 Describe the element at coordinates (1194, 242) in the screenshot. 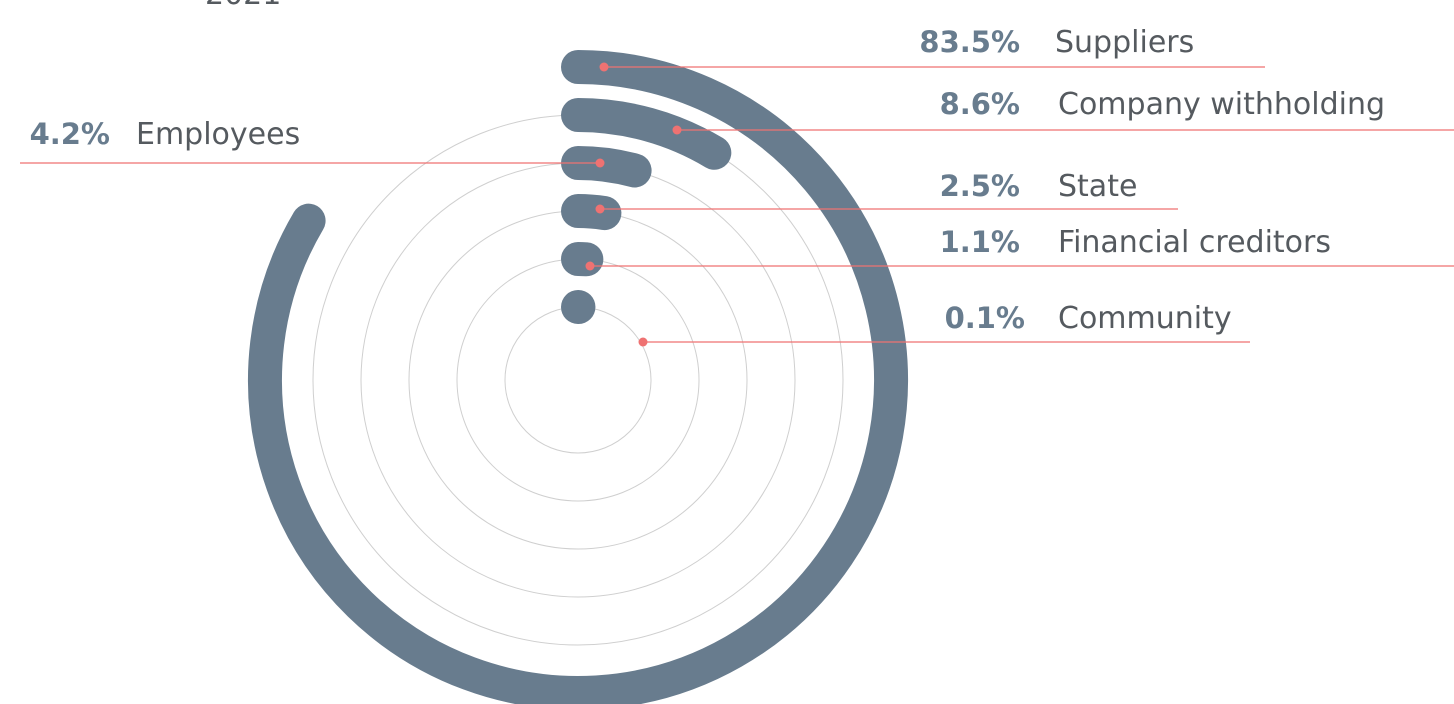

I see `category-label: Financial creditors` at that location.